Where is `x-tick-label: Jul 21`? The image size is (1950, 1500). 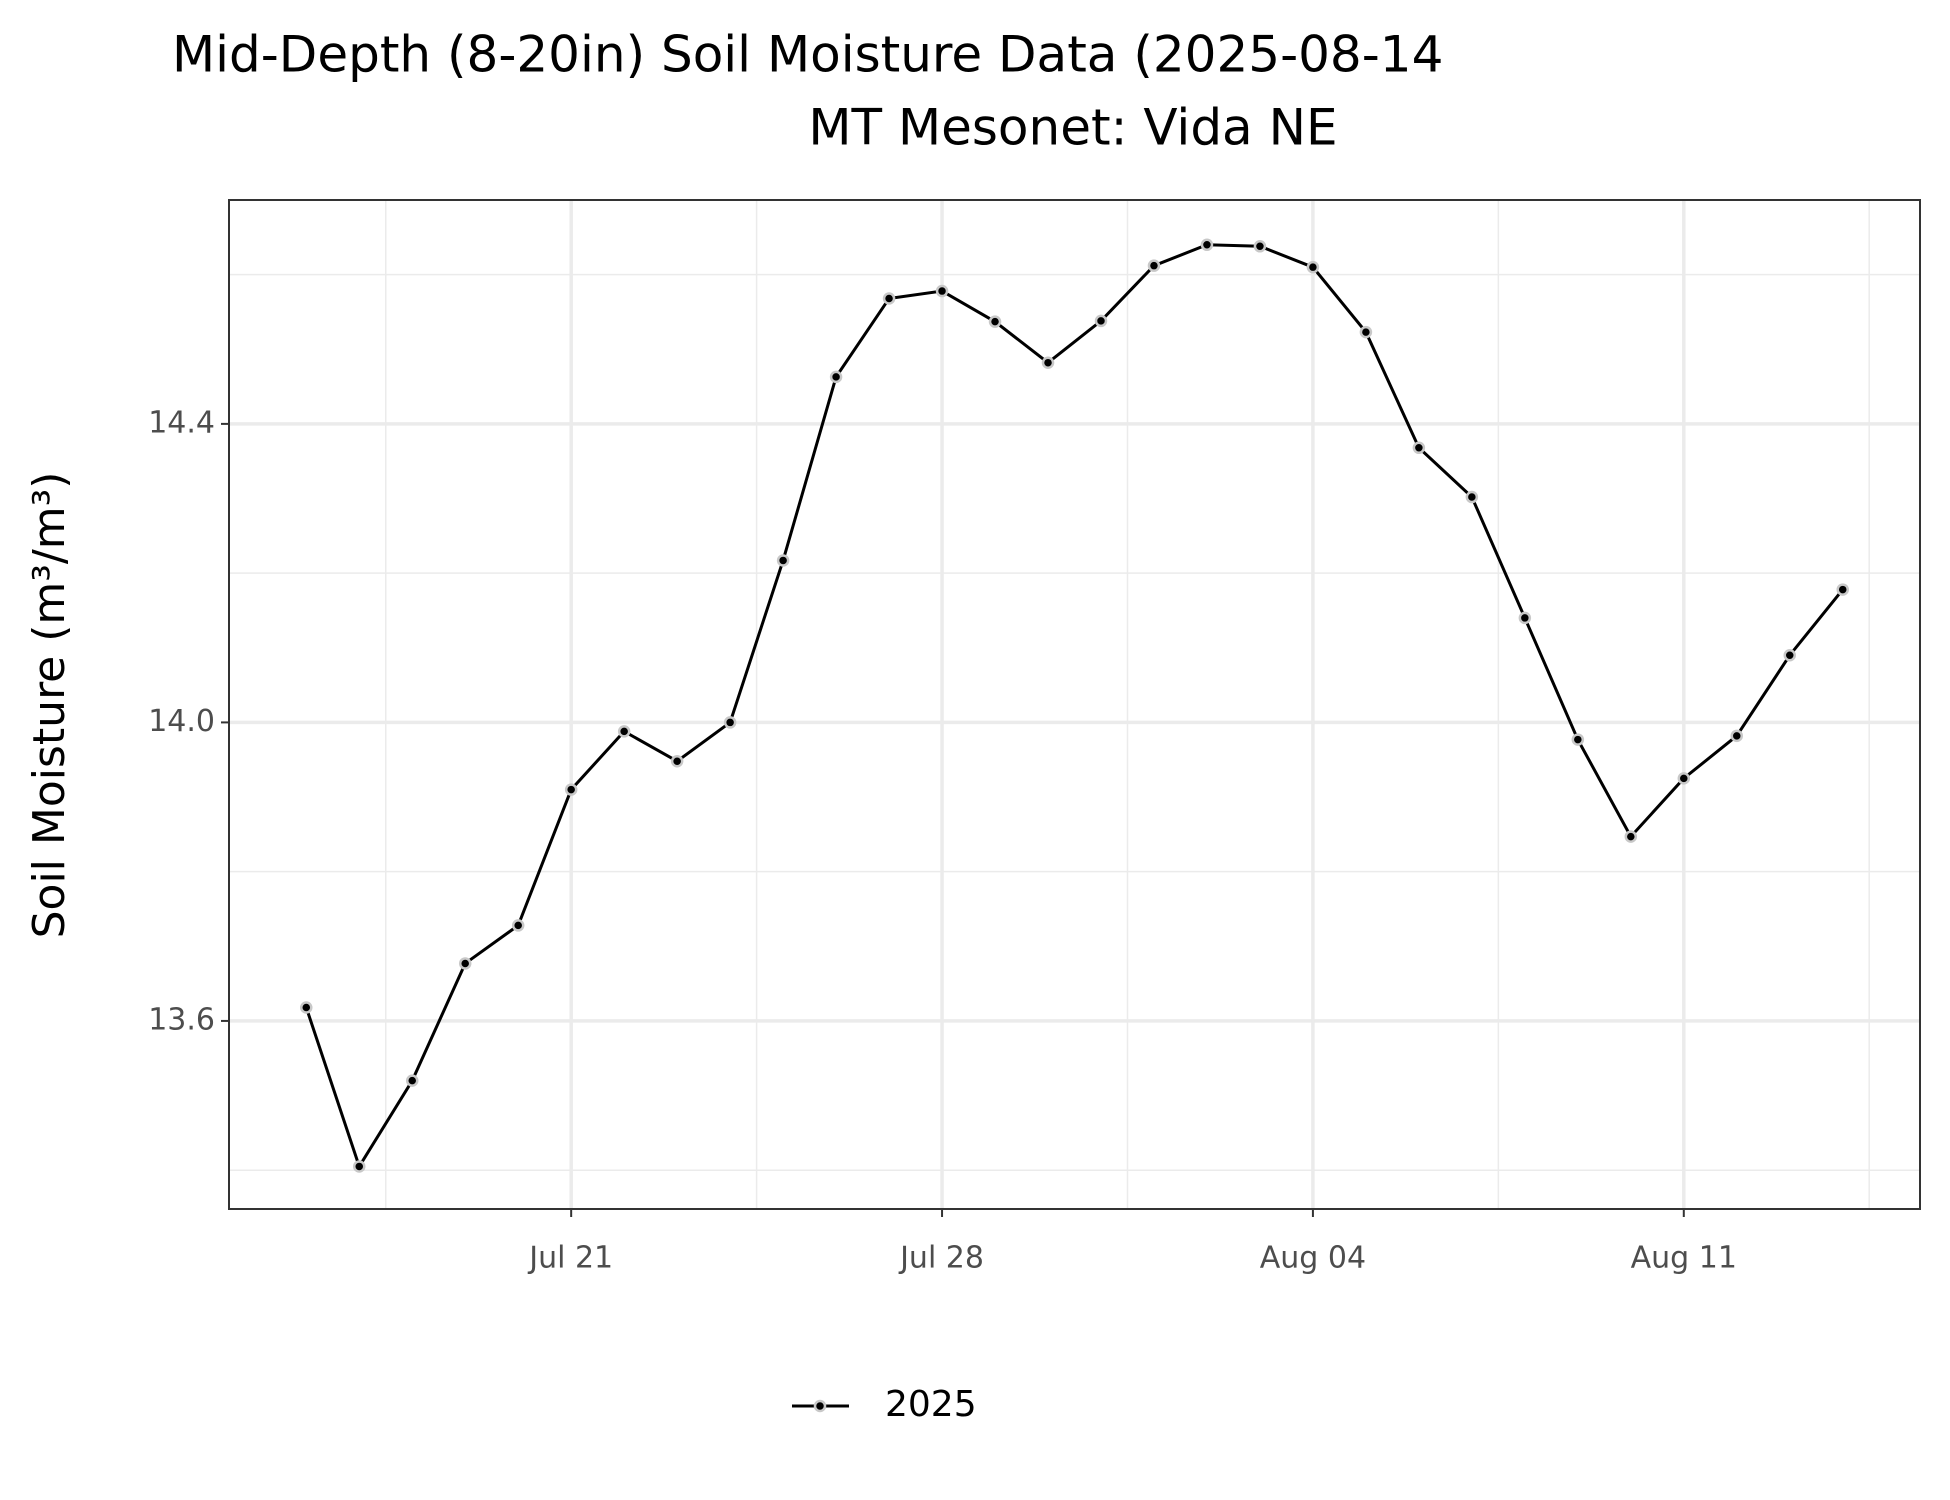
x-tick-label: Jul 21 is located at coordinates (570, 1258).